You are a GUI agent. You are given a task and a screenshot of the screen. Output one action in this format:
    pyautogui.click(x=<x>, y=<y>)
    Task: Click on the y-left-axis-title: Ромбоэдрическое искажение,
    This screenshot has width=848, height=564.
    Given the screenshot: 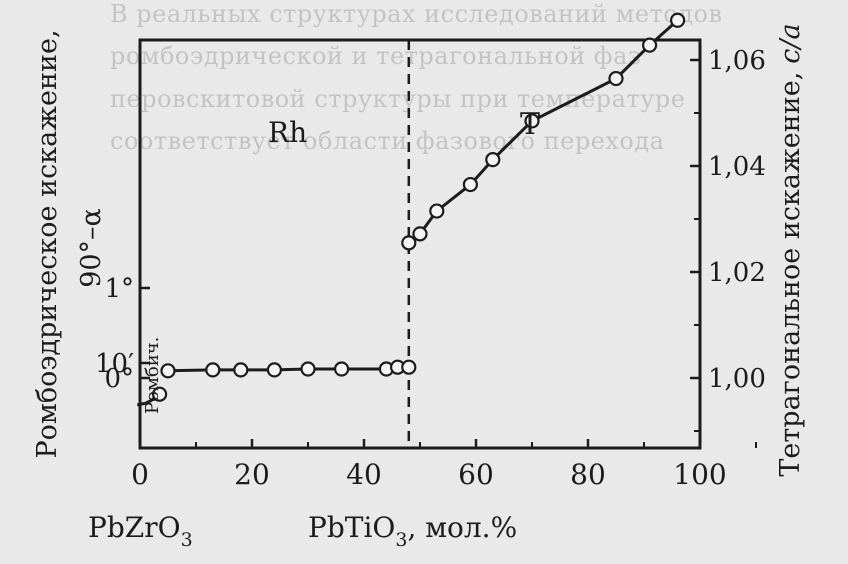 What is the action you would take?
    pyautogui.click(x=47, y=243)
    